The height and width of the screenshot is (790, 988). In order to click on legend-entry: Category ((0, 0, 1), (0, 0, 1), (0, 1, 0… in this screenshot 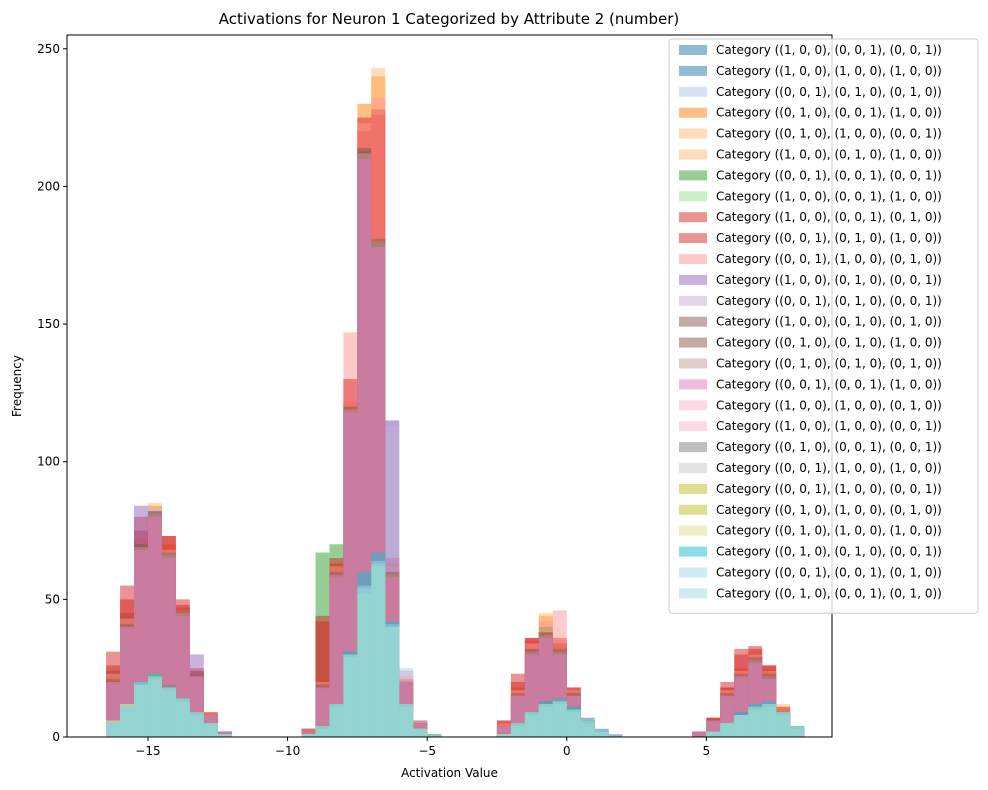, I will do `click(810, 573)`.